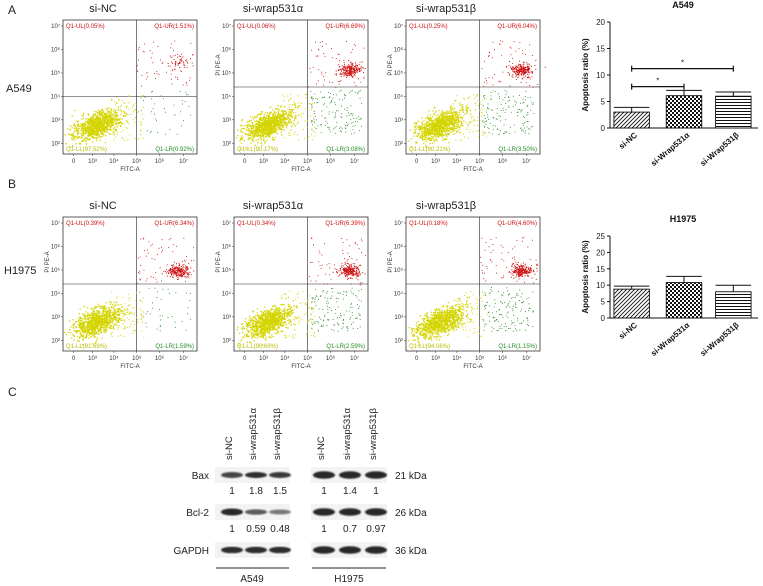 This screenshot has width=763, height=586. Describe the element at coordinates (345, 347) in the screenshot. I see `quadrant-label-lr: Q1-LR(2.59%)` at that location.